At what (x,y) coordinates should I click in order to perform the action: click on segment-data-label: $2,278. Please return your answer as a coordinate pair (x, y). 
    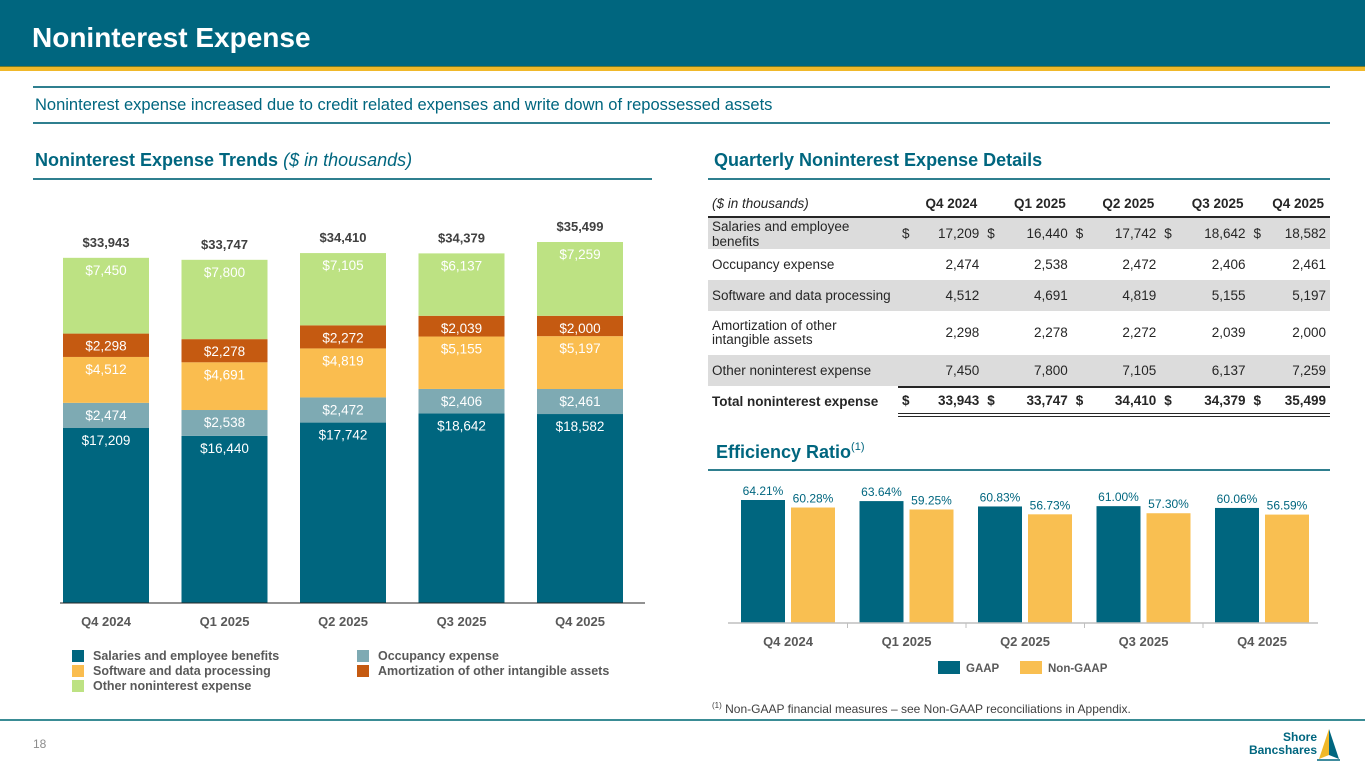
    Looking at the image, I should click on (224, 351).